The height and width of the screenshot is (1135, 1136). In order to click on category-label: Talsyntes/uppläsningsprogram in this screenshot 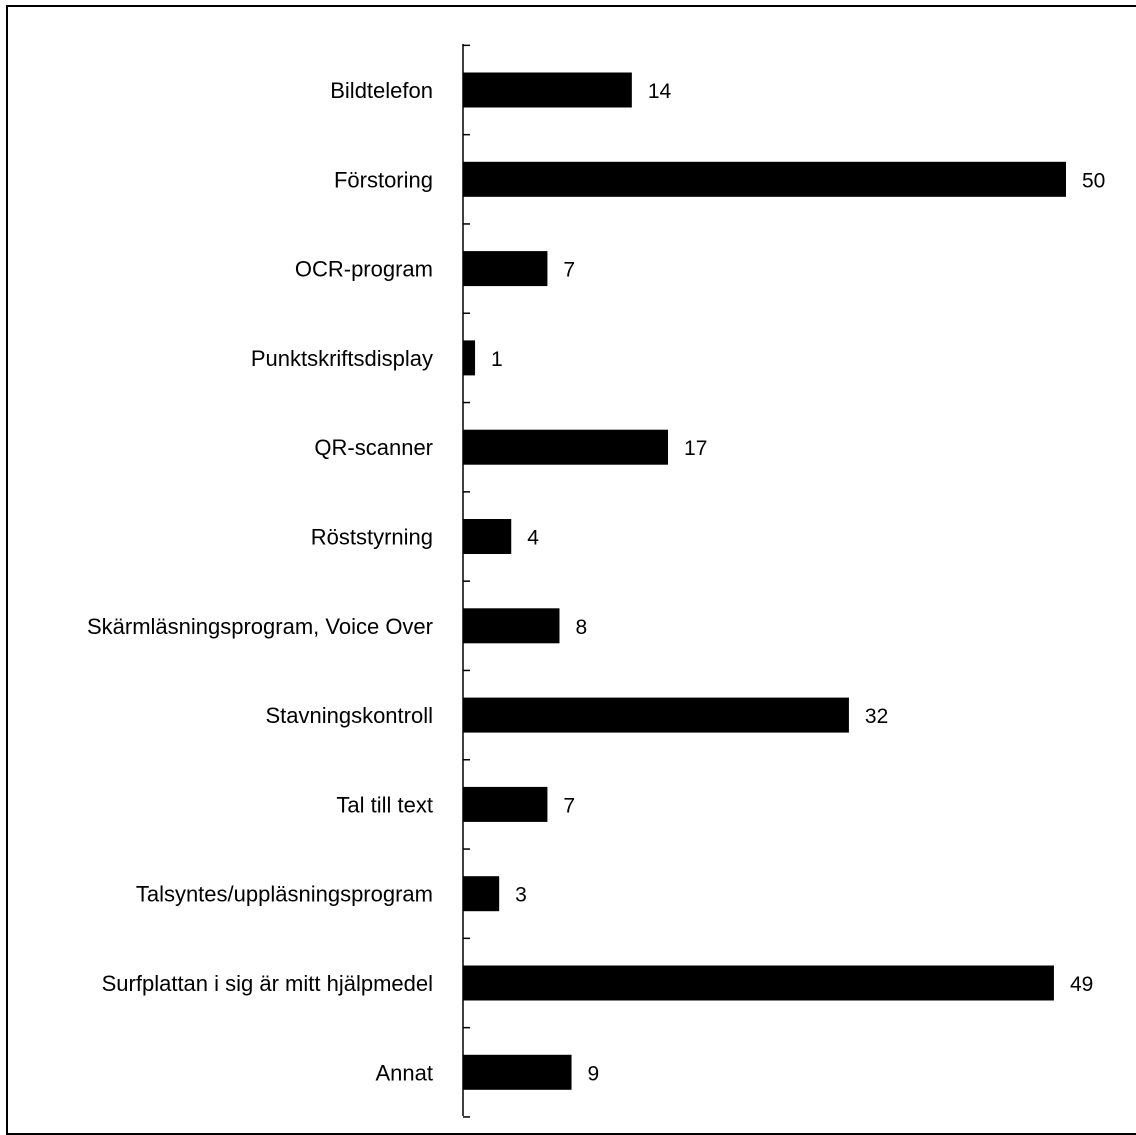, I will do `click(284, 894)`.